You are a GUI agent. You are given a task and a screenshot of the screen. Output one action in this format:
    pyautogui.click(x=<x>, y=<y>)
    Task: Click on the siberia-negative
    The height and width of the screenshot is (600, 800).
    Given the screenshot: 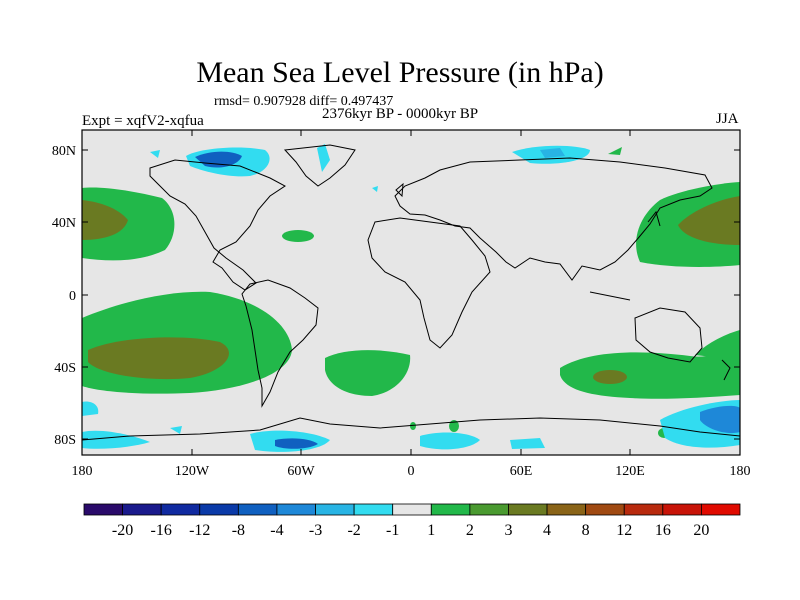 What is the action you would take?
    pyautogui.click(x=552, y=153)
    